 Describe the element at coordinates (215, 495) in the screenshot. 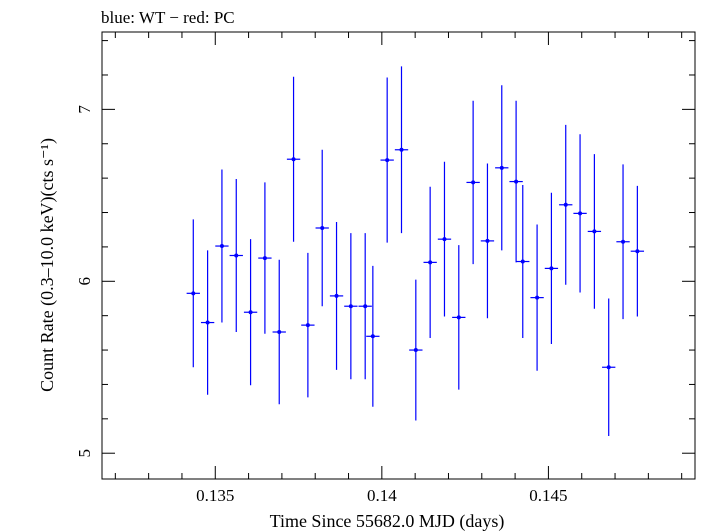

I see `x-tick-label: 0.135` at that location.